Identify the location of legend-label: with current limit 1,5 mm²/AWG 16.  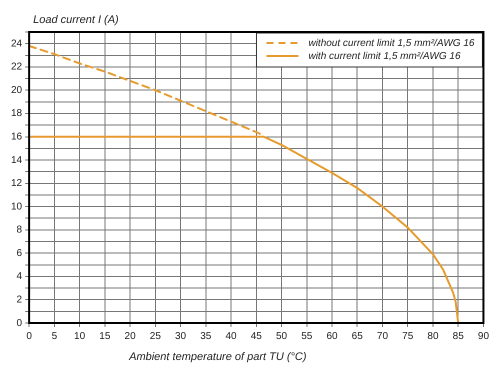
(384, 56).